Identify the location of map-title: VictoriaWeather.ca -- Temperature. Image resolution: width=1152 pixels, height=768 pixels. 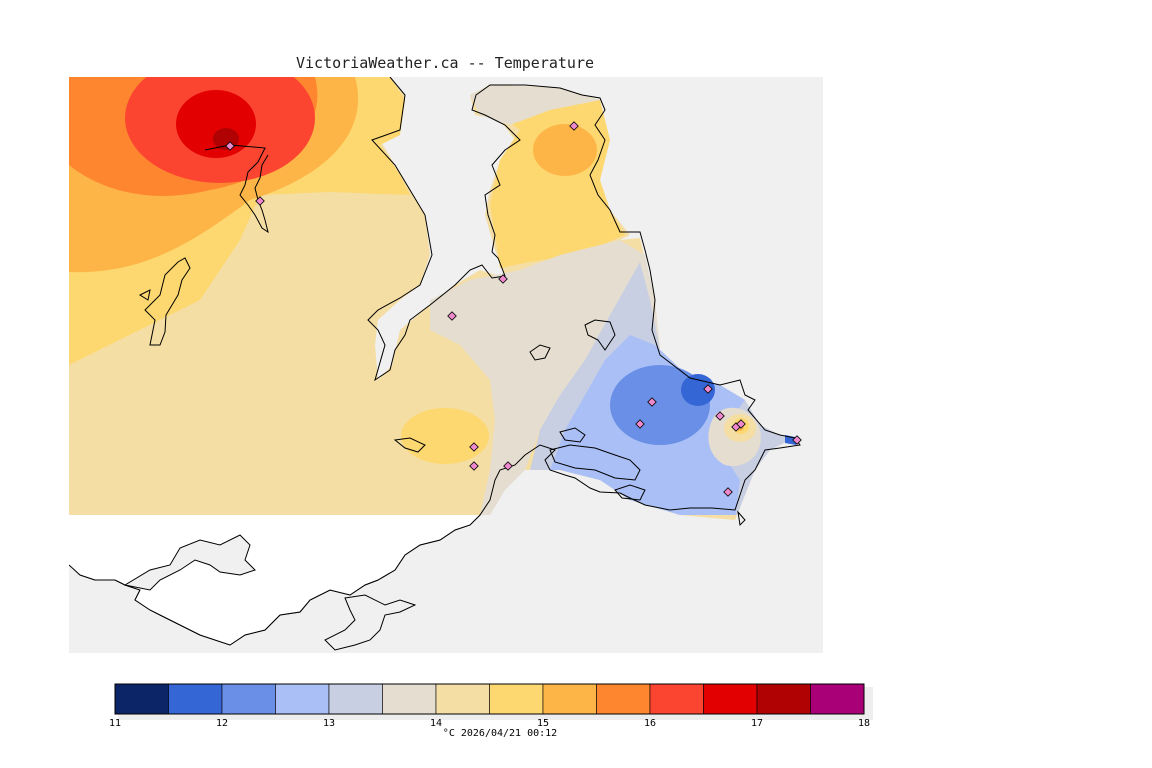
(444, 63).